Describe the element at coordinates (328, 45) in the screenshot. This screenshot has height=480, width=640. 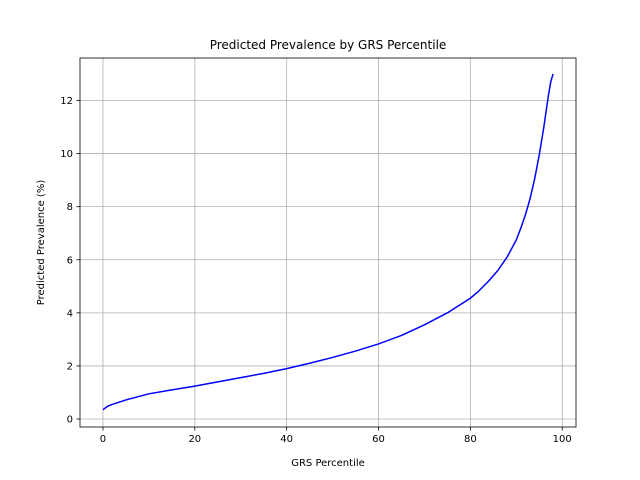
I see `chart-title: Predicted Prevalence by GRS Percentile` at that location.